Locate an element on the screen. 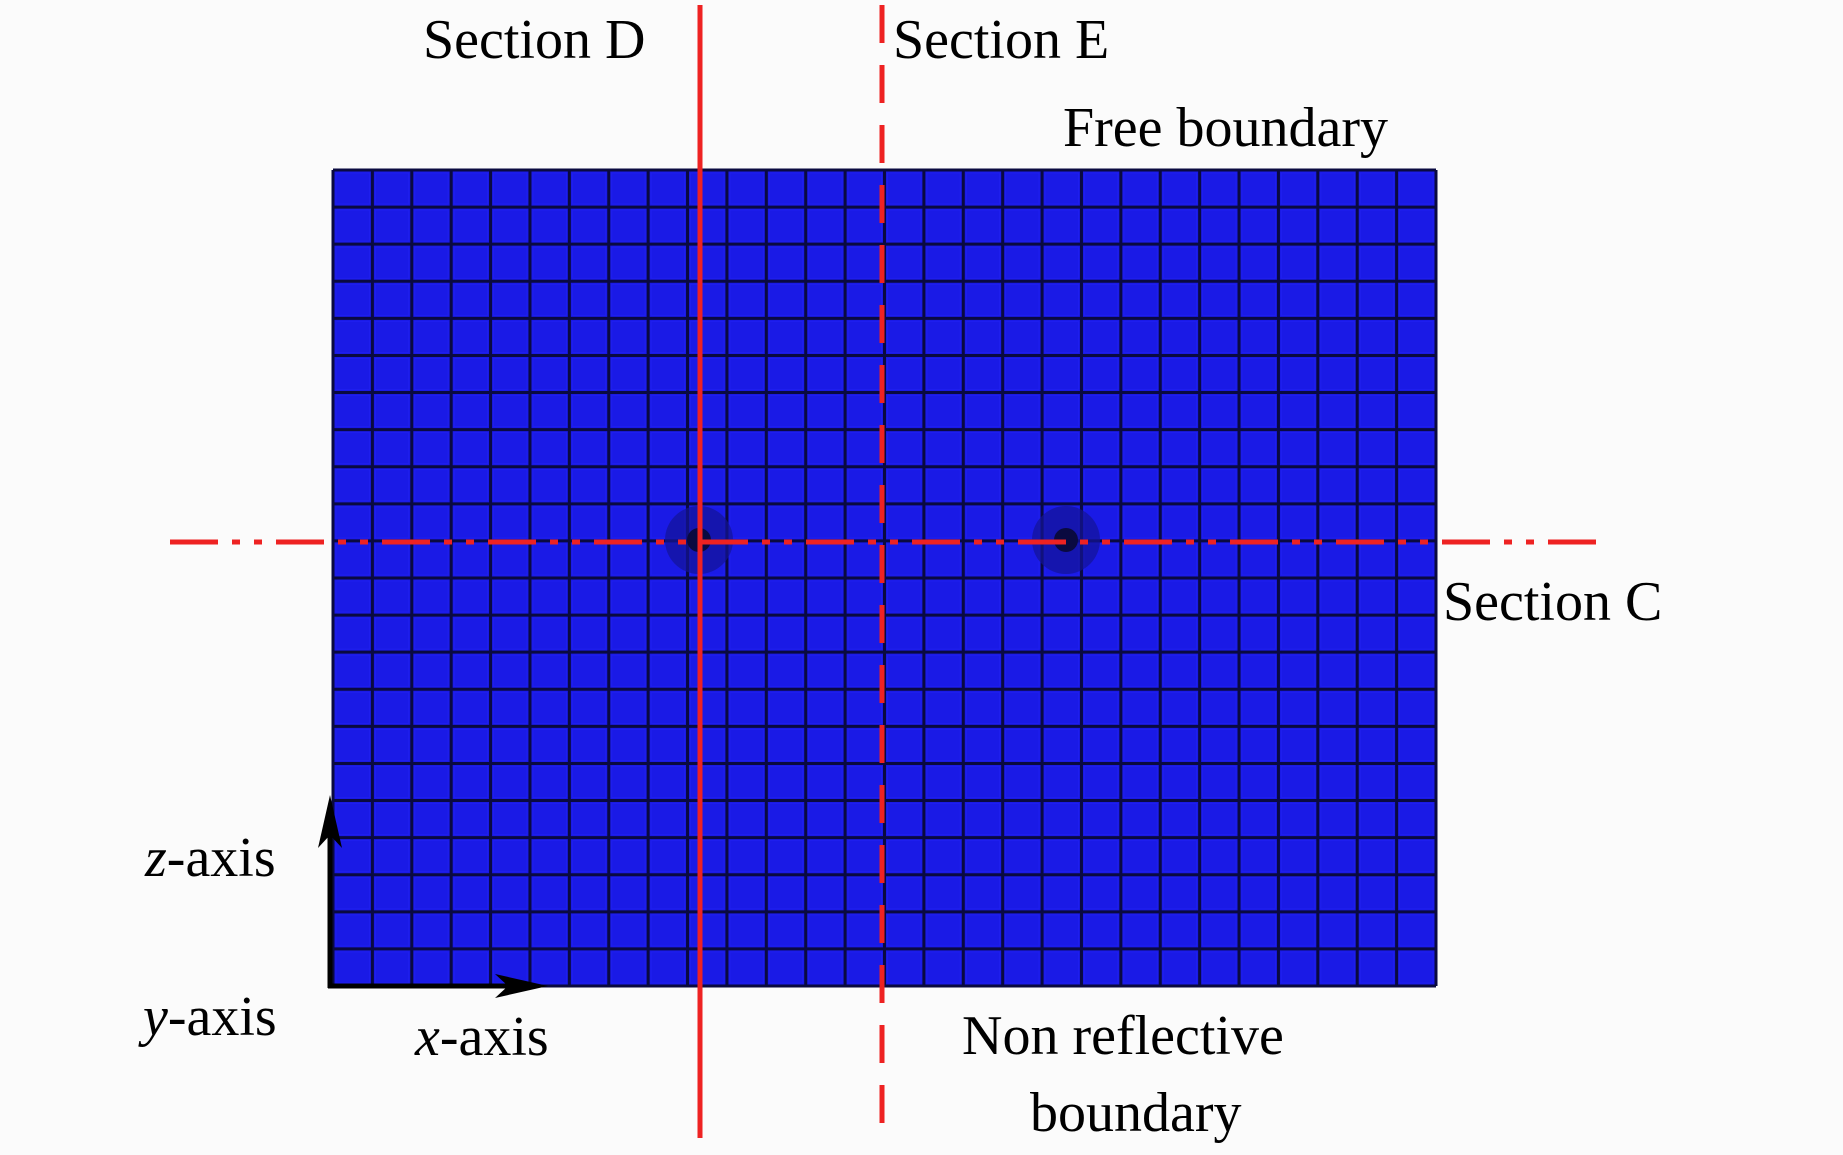 This screenshot has width=1843, height=1155. z-axis-arrowhead is located at coordinates (330, 821).